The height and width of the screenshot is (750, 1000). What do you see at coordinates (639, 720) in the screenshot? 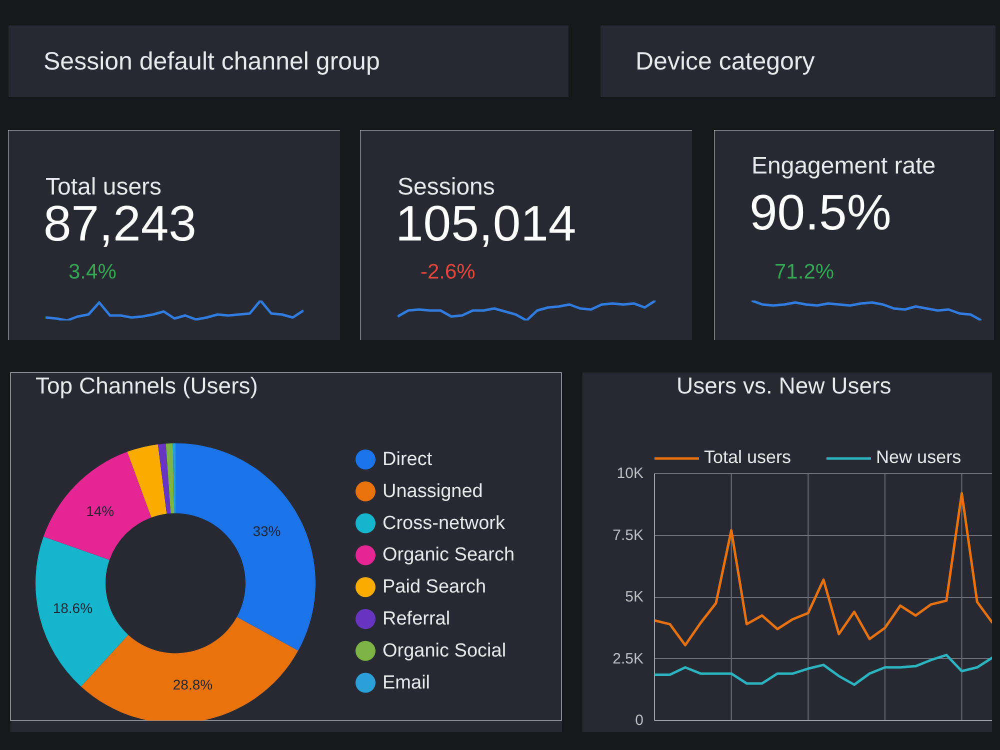
I see `y-tick-label: 0` at bounding box center [639, 720].